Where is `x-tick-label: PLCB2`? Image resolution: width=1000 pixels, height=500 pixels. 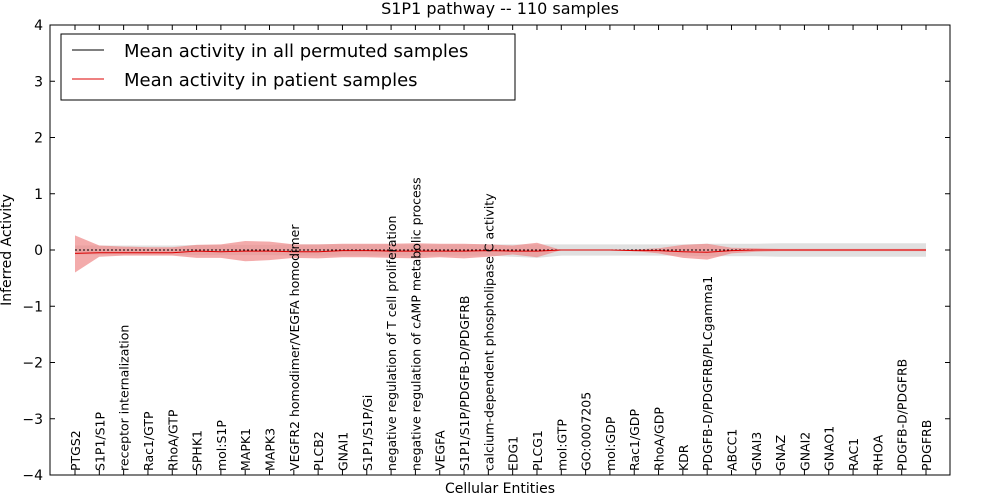 x-tick-label: PLCB2 is located at coordinates (318, 451).